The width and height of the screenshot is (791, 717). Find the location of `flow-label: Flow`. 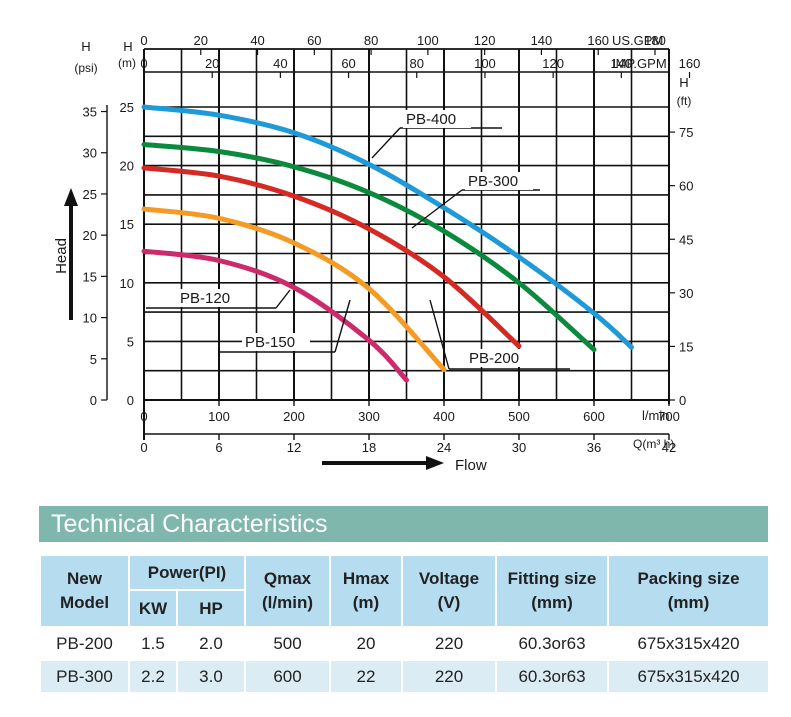

flow-label: Flow is located at coordinates (471, 465).